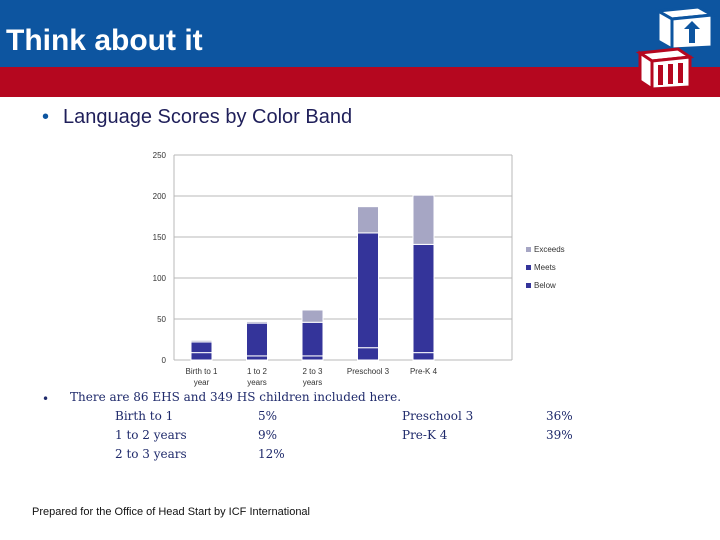 This screenshot has width=720, height=540. I want to click on summary-pct-2-to-3: 12%, so click(271, 454).